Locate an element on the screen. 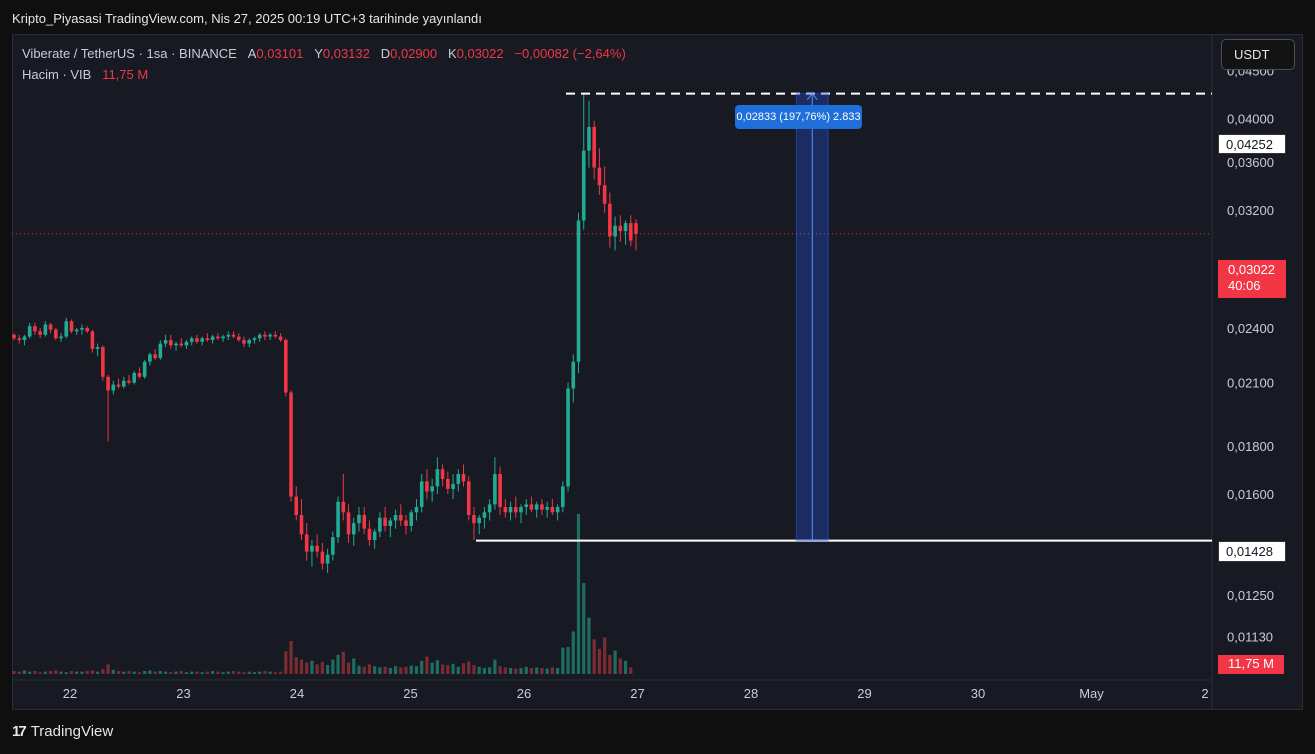  arrow-up-icon is located at coordinates (812, 96).